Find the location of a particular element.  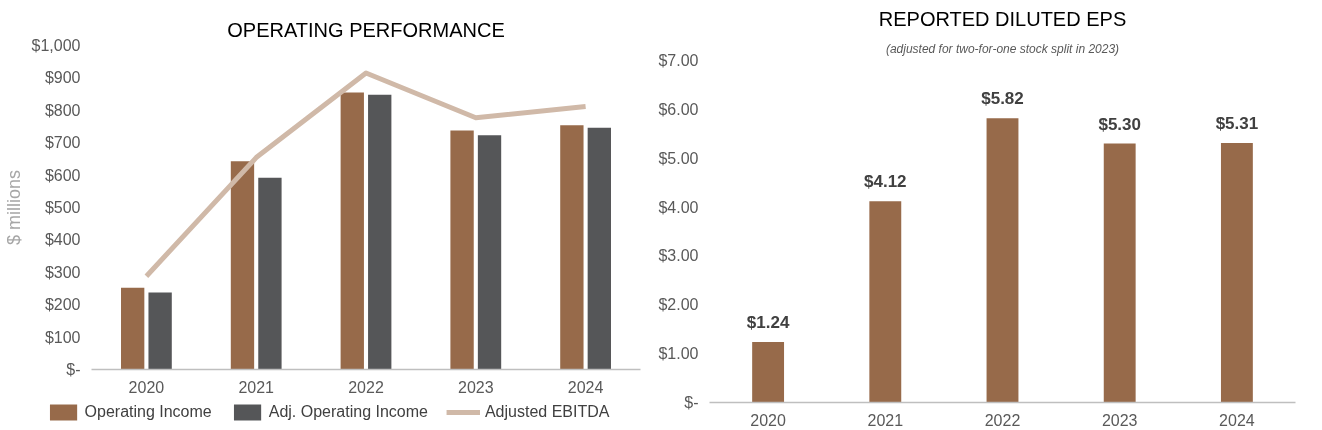

y-tick-label: $1.00 is located at coordinates (678, 354).